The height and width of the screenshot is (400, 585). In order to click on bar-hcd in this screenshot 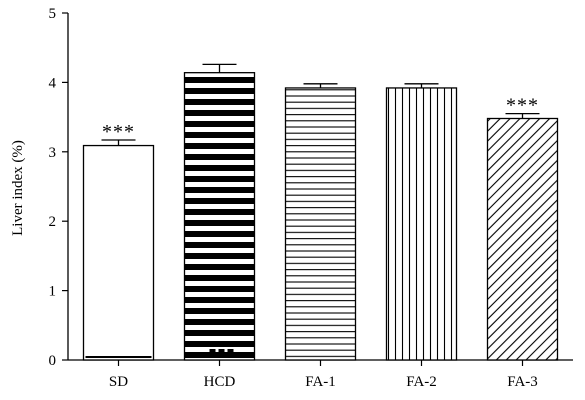, I will do `click(220, 216)`.